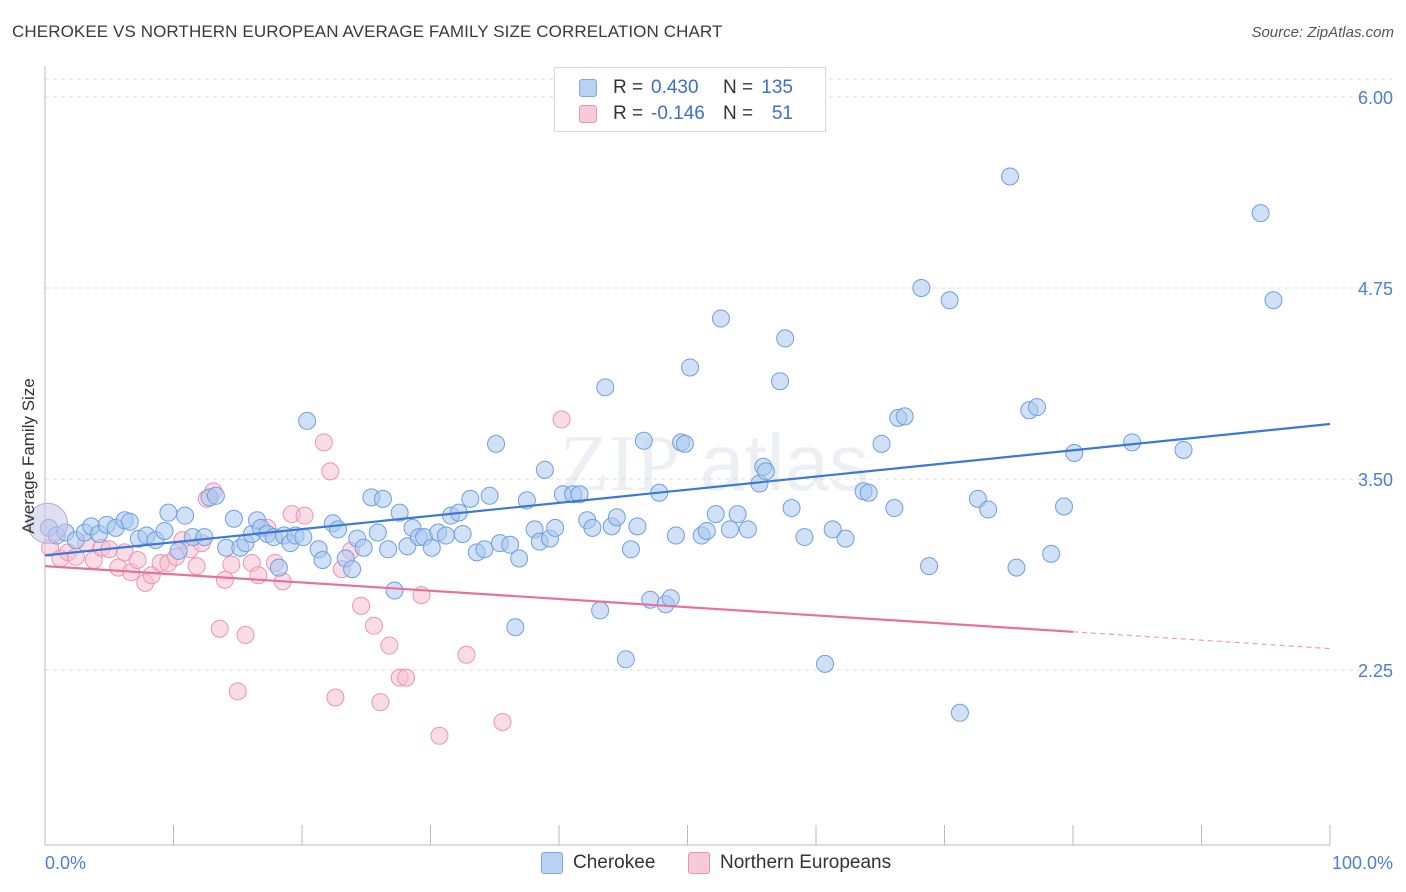 This screenshot has height=892, width=1406. What do you see at coordinates (687, 489) in the screenshot?
I see `cherokee-trend-line` at bounding box center [687, 489].